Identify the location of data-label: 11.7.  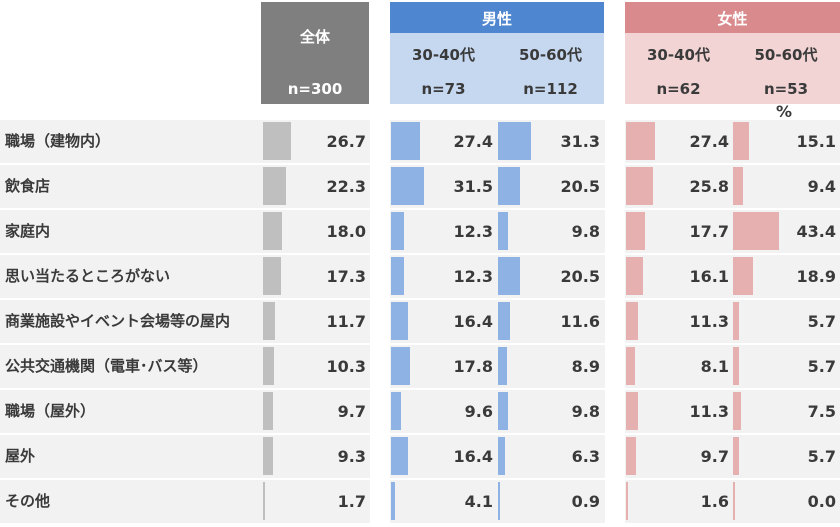
(346, 321).